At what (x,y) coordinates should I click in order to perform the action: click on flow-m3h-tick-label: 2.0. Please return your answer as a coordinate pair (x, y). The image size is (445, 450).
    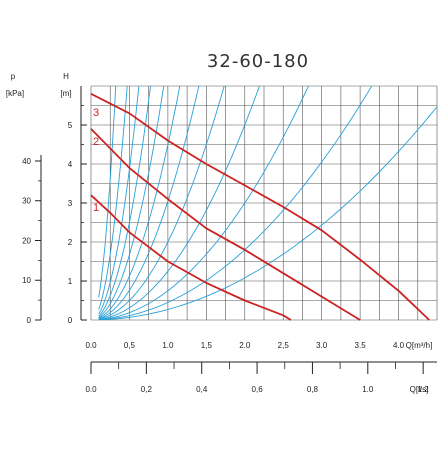
    Looking at the image, I should click on (245, 345).